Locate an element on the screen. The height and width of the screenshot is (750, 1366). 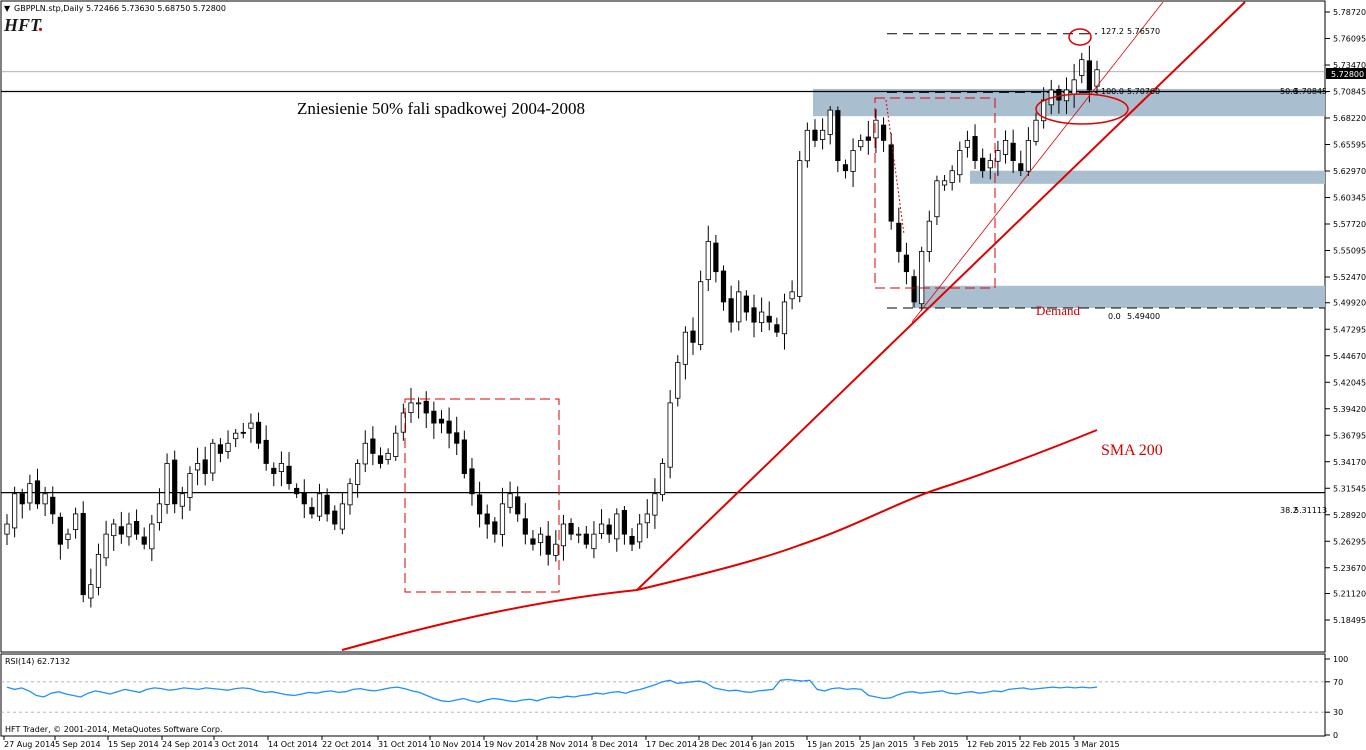
current-price-box is located at coordinates (1346, 73).